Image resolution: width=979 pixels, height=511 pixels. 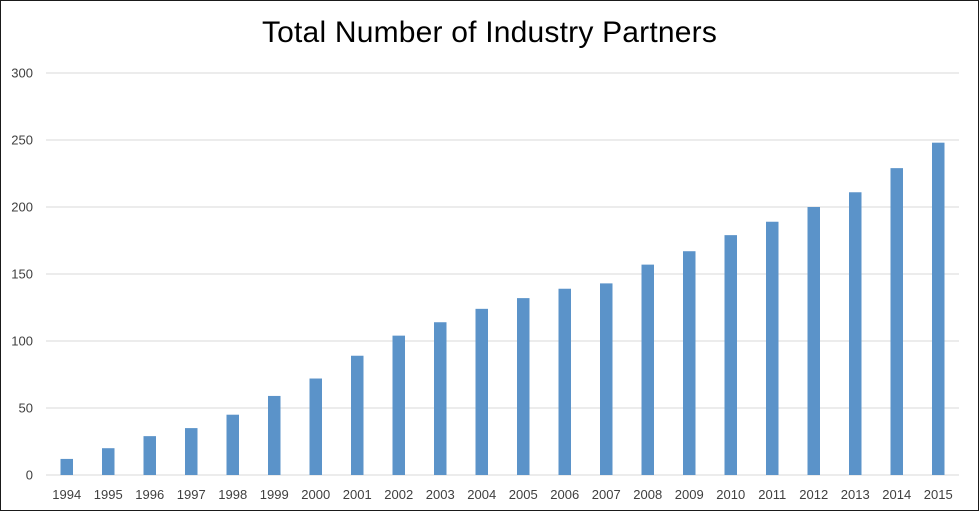 I want to click on bar-2012, so click(x=813, y=341).